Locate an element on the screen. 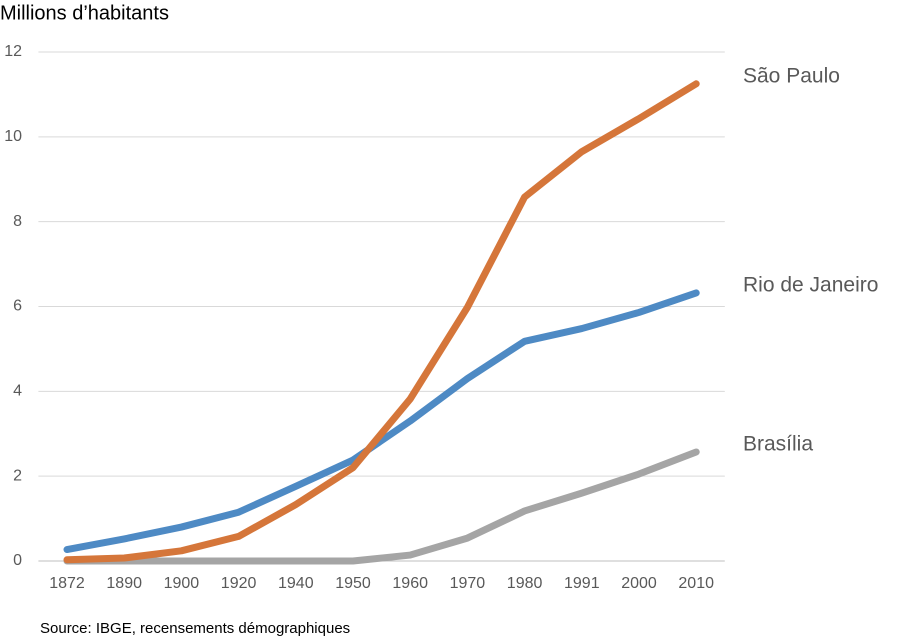  y-tick-label: 6 is located at coordinates (17, 306).